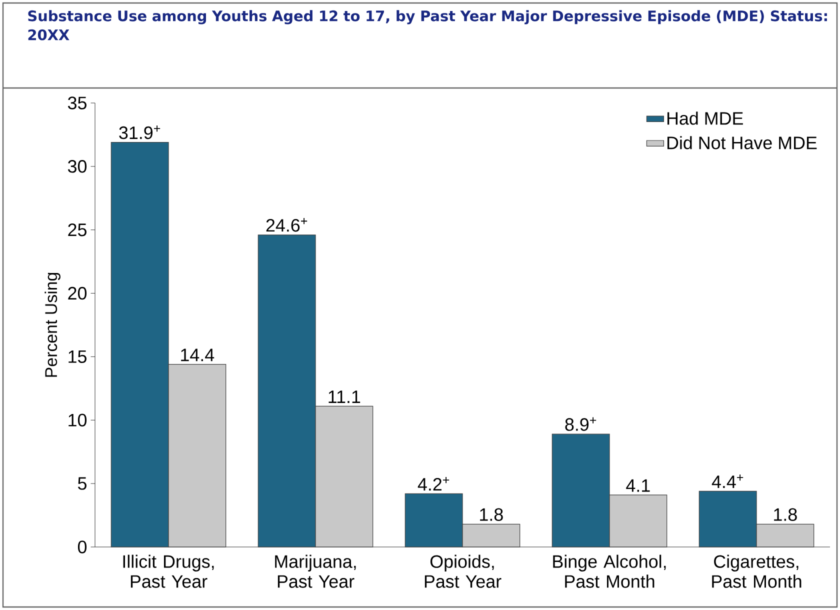 The image size is (840, 610). Describe the element at coordinates (287, 225) in the screenshot. I see `data-label: 24.6$^{+}$` at that location.